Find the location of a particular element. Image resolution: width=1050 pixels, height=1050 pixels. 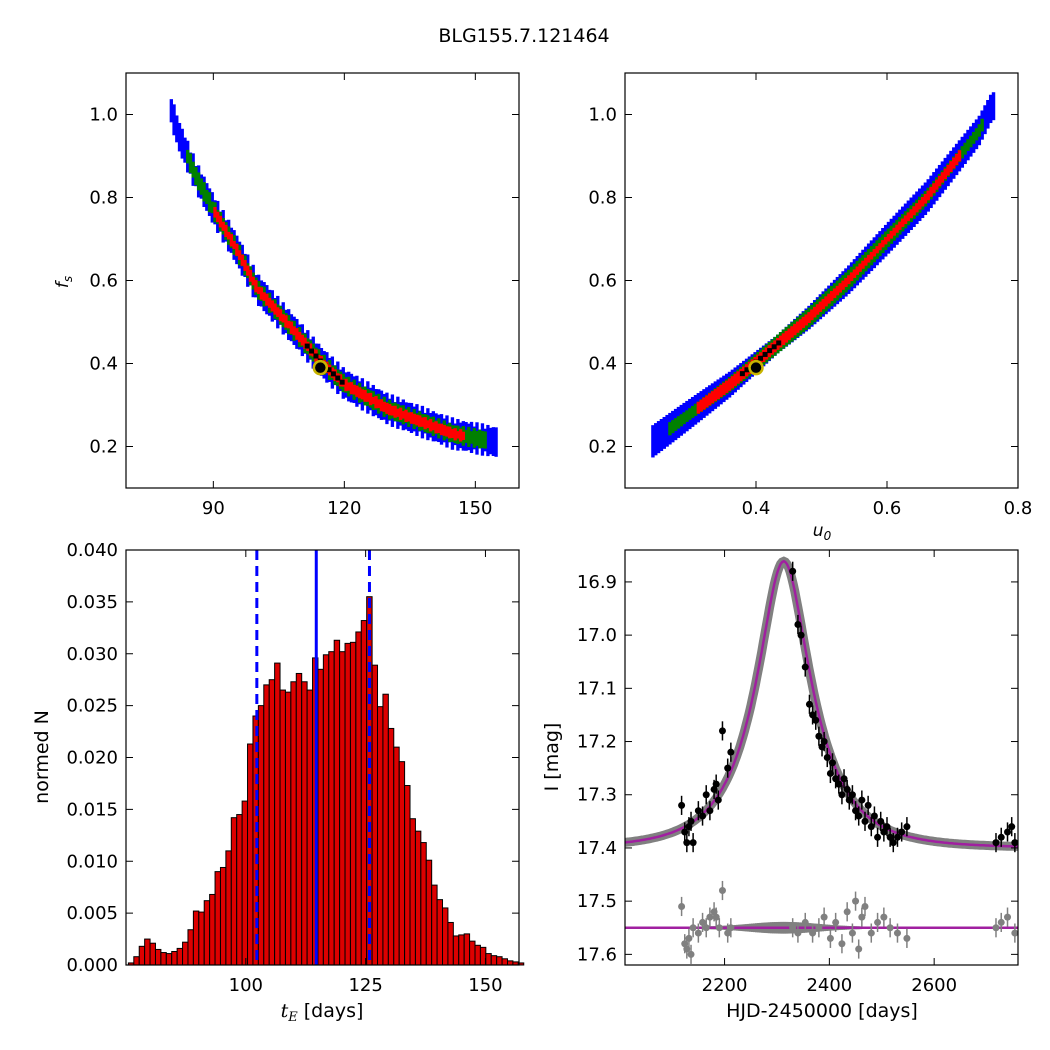

y-tick-label: 17.1 is located at coordinates (597, 688).